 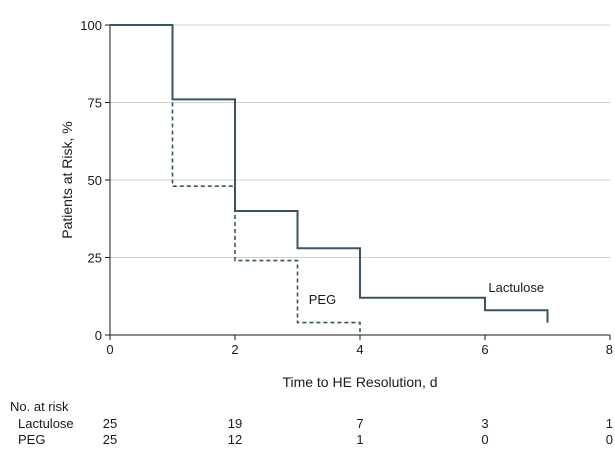 What do you see at coordinates (516, 287) in the screenshot?
I see `curve-label-lactulose: Lactulose` at bounding box center [516, 287].